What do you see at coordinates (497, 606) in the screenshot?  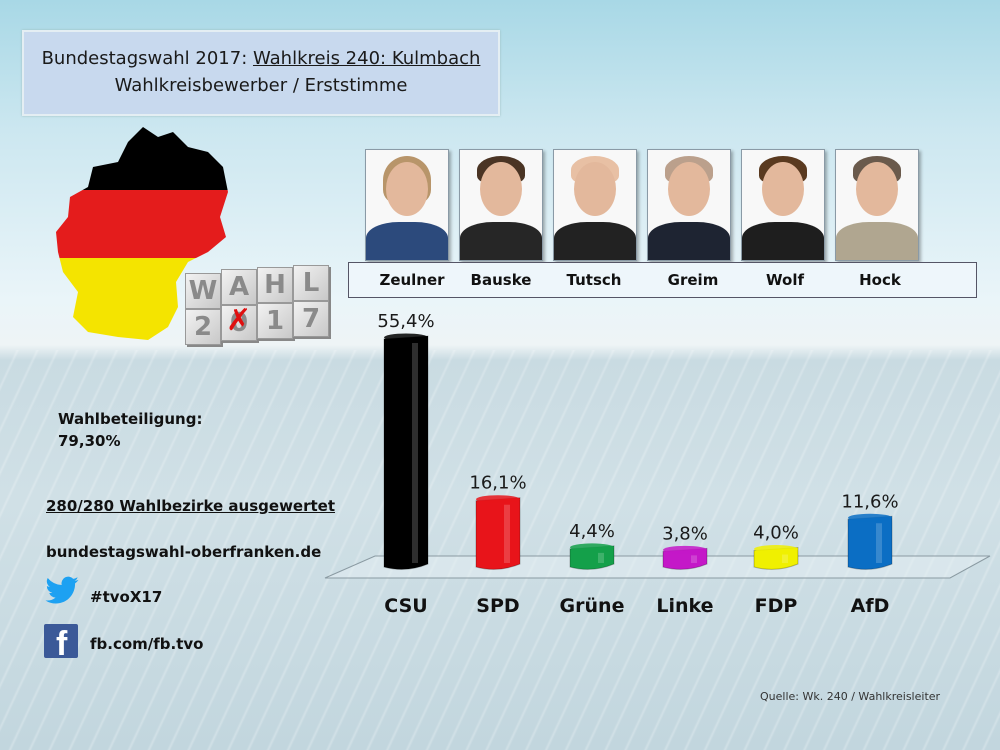 I see `category-label: SPD` at bounding box center [497, 606].